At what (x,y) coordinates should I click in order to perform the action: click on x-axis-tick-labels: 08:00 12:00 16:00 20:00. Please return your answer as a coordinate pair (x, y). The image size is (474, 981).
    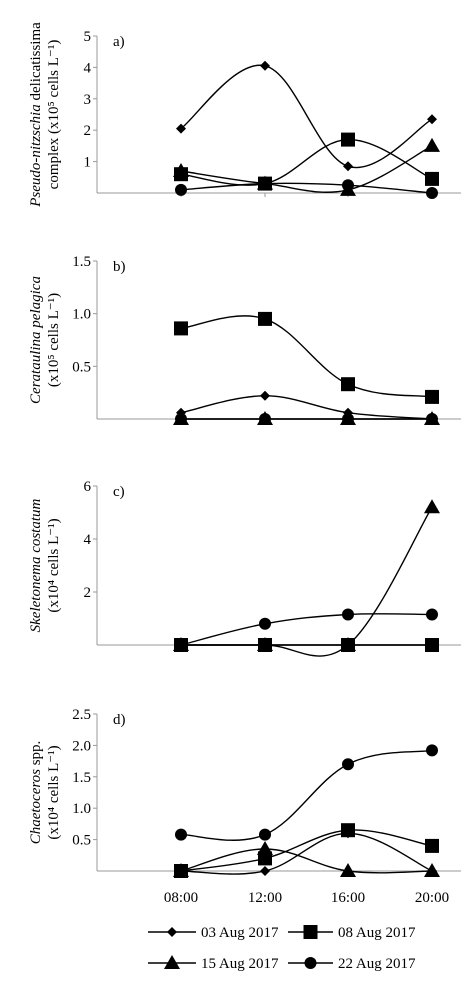
    Looking at the image, I should click on (306, 898).